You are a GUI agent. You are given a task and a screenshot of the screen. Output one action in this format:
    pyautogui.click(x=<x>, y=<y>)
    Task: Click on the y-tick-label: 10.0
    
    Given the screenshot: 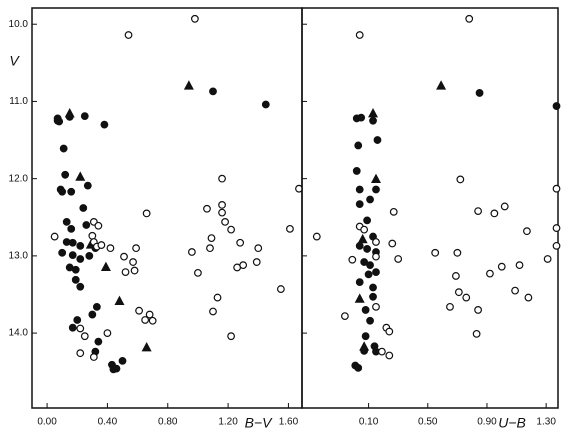 What is the action you would take?
    pyautogui.click(x=19, y=24)
    